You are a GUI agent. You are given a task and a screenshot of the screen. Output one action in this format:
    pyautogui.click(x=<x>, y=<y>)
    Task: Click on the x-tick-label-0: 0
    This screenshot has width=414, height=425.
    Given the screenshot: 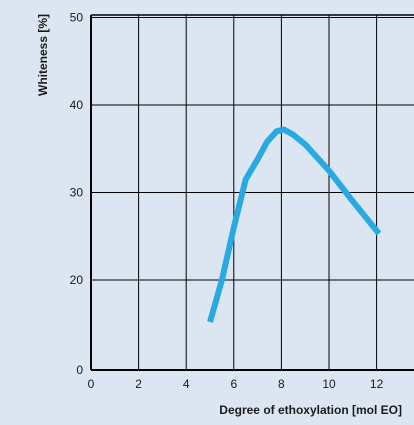 What is the action you would take?
    pyautogui.click(x=91, y=384)
    